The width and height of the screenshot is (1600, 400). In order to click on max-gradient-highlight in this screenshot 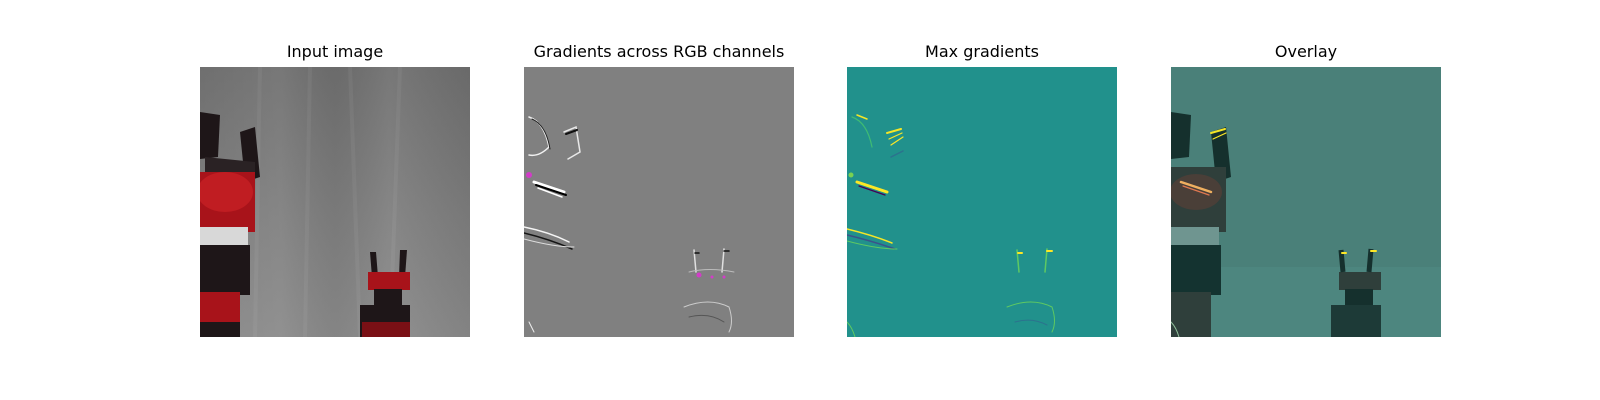, I will do `click(851, 175)`.